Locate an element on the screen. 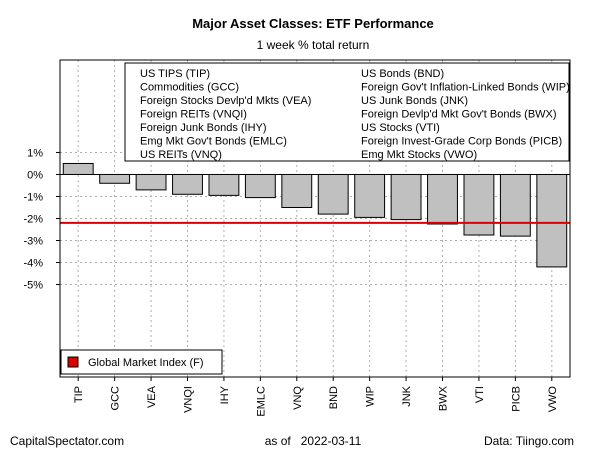 The image size is (600, 450). x-tick-label: VWO is located at coordinates (553, 399).